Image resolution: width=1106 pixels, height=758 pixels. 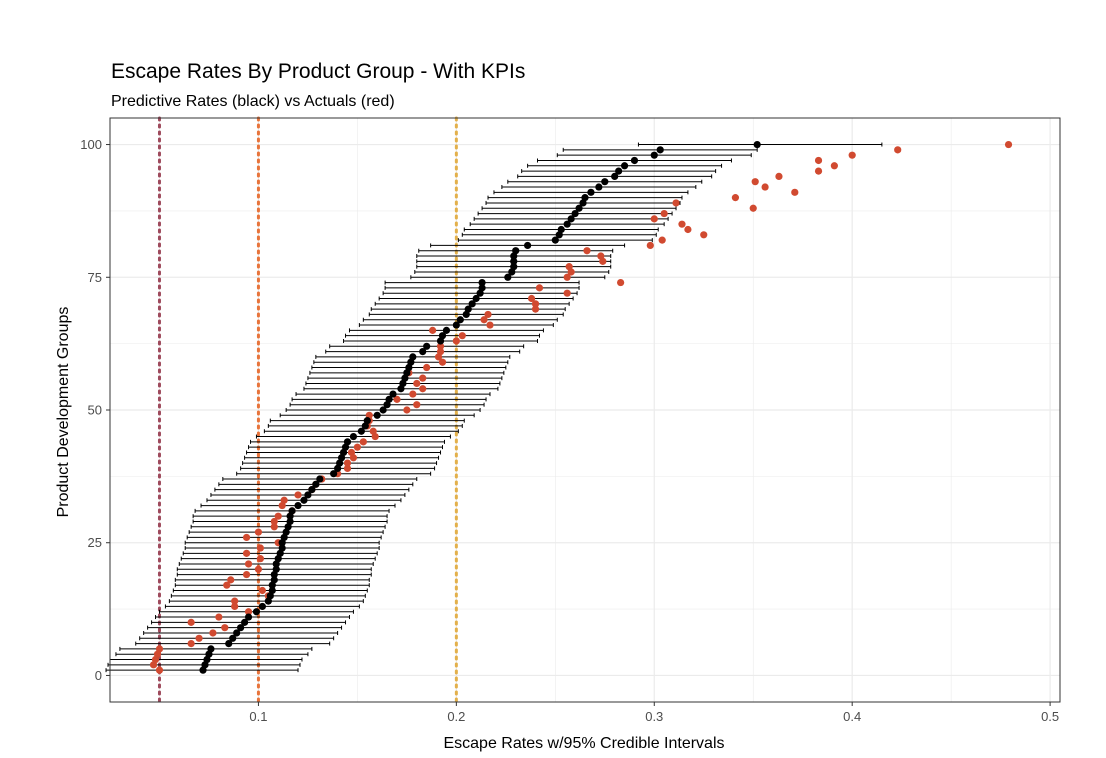 I want to click on x-axis: 0.1 0.2 0.3 0.4 0.5, so click(x=654, y=713).